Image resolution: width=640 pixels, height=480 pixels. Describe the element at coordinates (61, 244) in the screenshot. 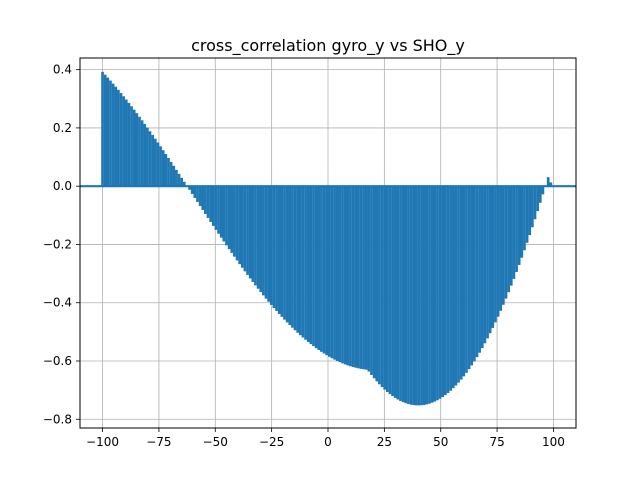

I see `y-axis-ticks: −0.8 −0.6 −0.4 −0.2 0.0 0.2 0.4` at that location.